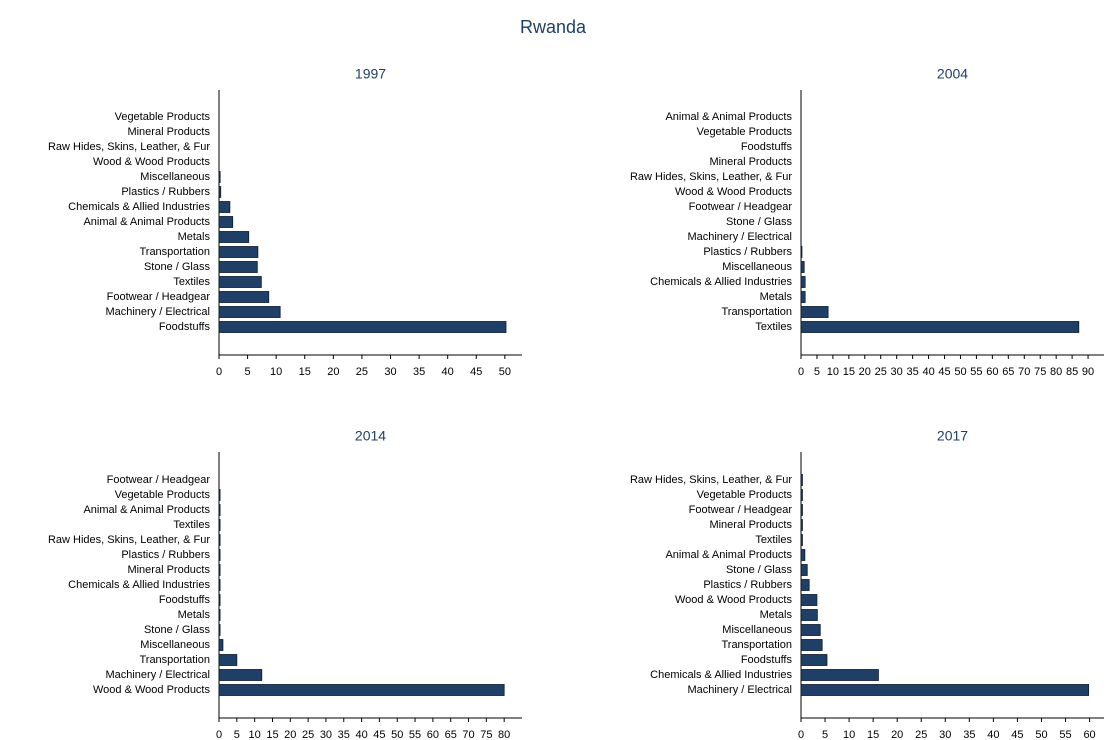 Image resolution: width=1106 pixels, height=740 pixels. Describe the element at coordinates (1056, 372) in the screenshot. I see `x-tick-label: 80` at that location.